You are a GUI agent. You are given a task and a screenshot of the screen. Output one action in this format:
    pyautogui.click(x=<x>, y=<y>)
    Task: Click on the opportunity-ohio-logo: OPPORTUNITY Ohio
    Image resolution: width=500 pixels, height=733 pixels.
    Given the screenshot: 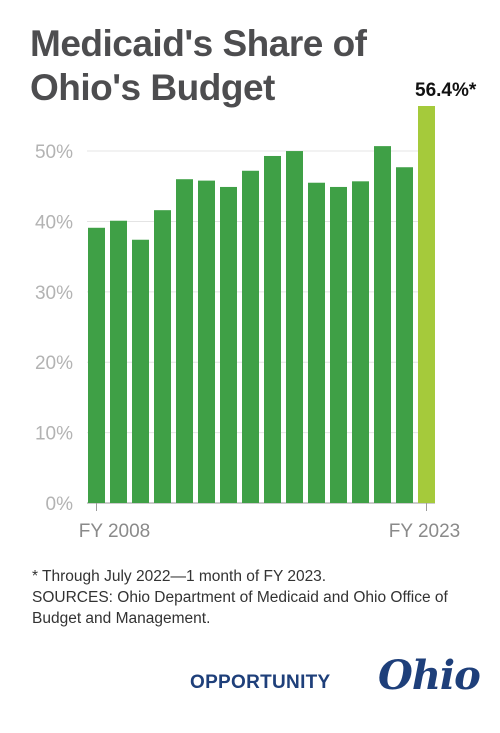 What is the action you would take?
    pyautogui.click(x=335, y=680)
    